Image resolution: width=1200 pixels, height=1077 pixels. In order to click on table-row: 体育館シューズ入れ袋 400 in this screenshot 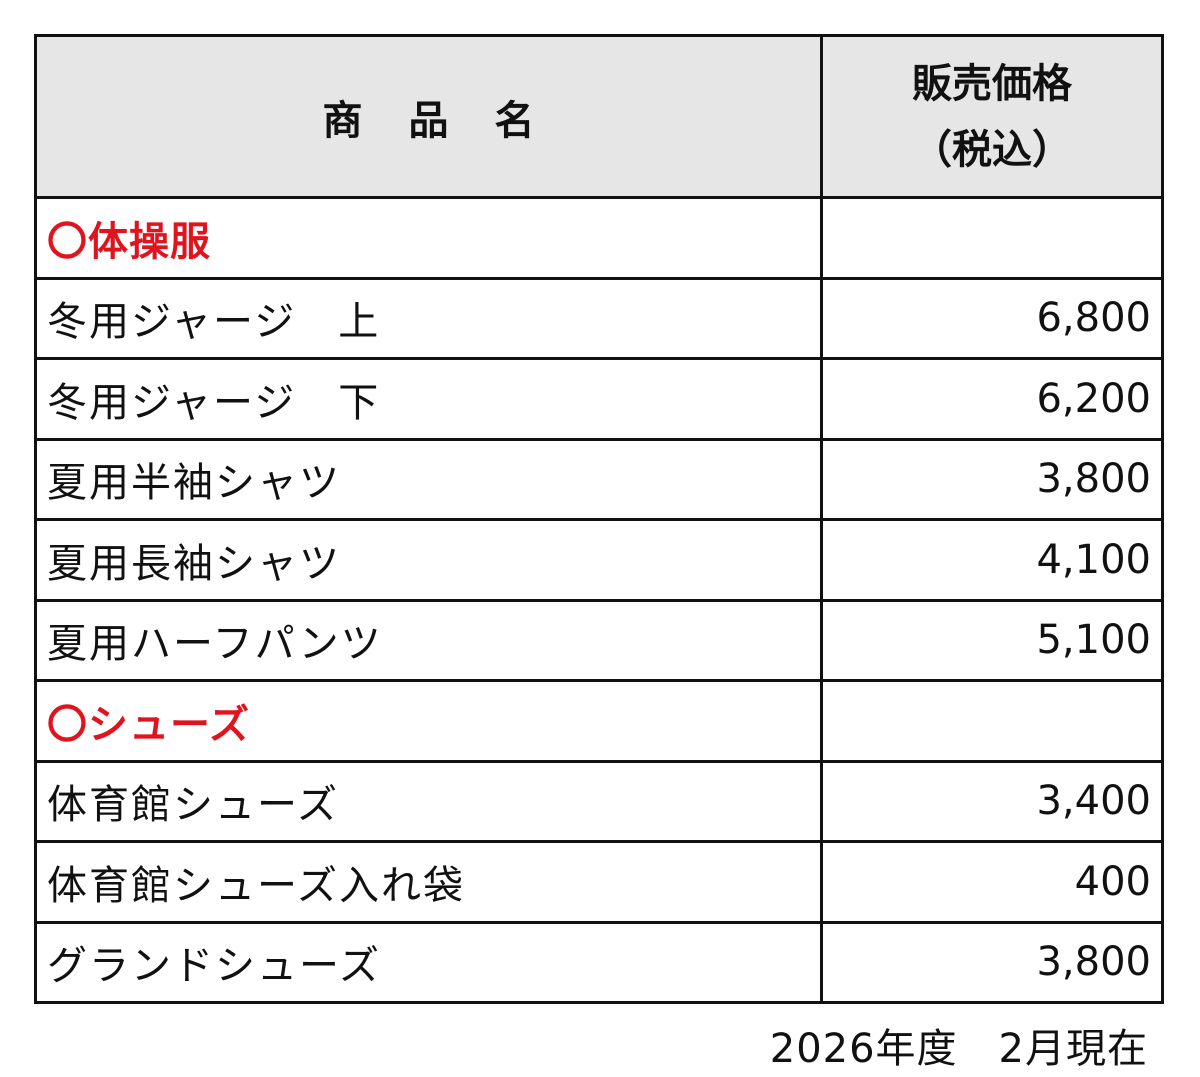, I will do `click(599, 882)`.